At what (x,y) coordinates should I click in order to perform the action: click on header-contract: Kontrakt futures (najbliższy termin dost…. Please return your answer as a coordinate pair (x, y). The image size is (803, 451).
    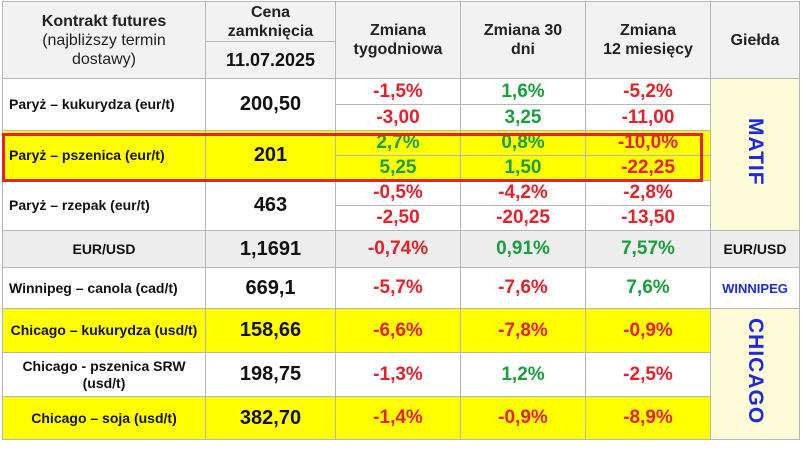
    Looking at the image, I should click on (104, 40).